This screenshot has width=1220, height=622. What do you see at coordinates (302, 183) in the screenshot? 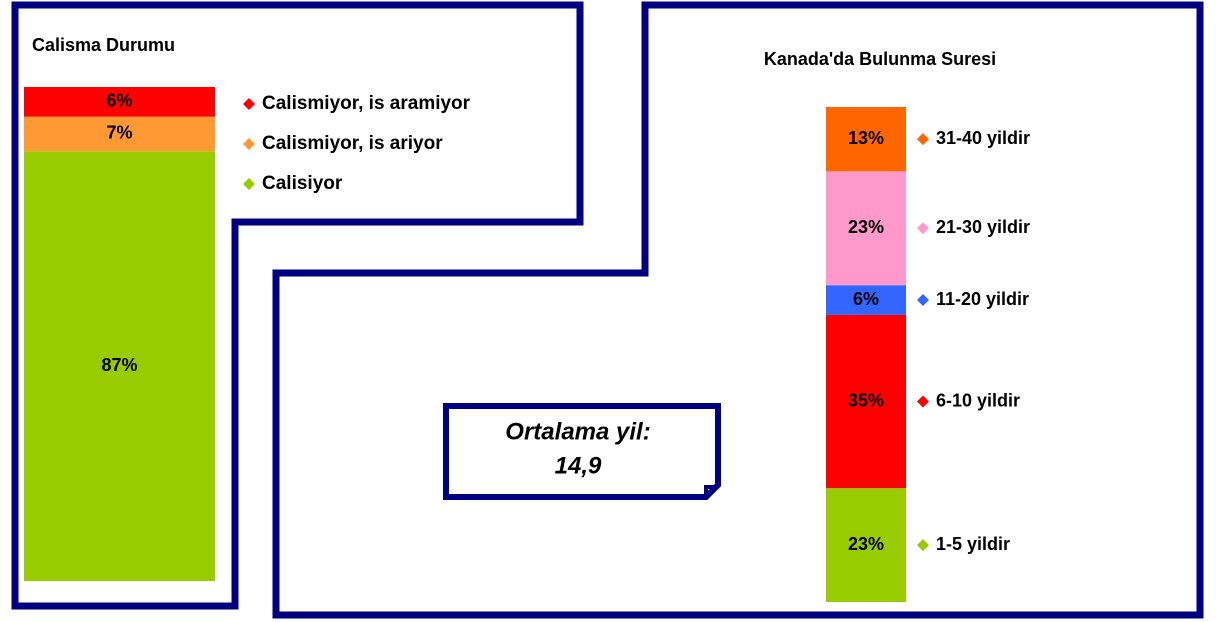
I see `legend-label: Calisiyor` at bounding box center [302, 183].